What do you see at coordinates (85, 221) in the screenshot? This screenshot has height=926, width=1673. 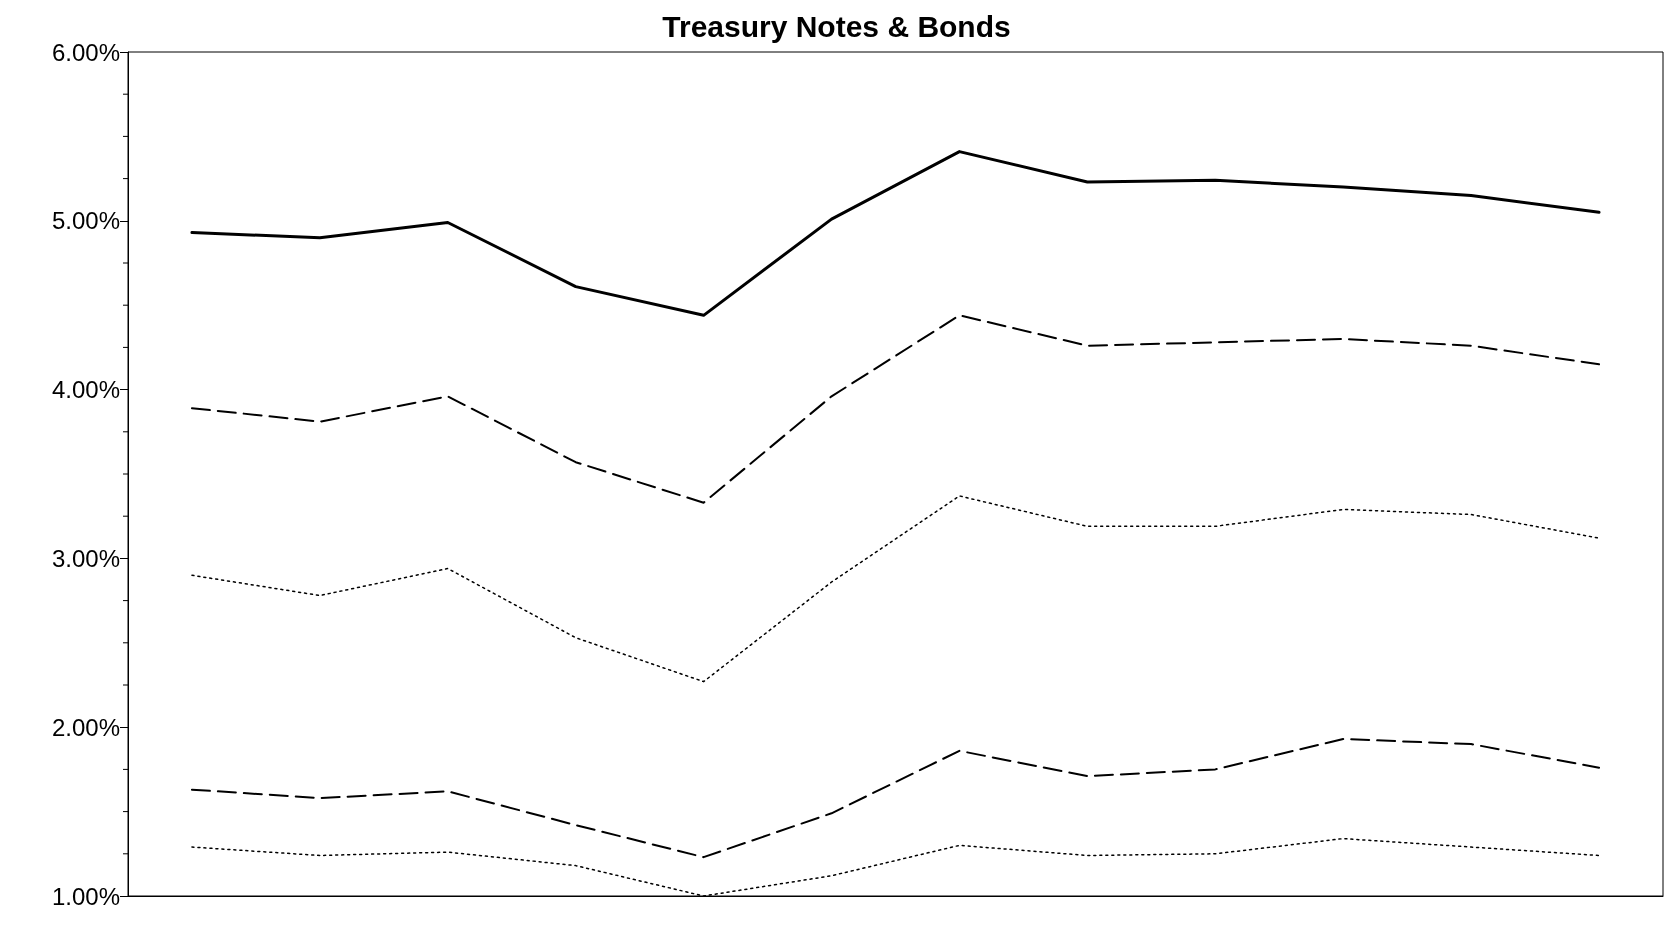 I see `y-tick-label: 5.00%` at bounding box center [85, 221].